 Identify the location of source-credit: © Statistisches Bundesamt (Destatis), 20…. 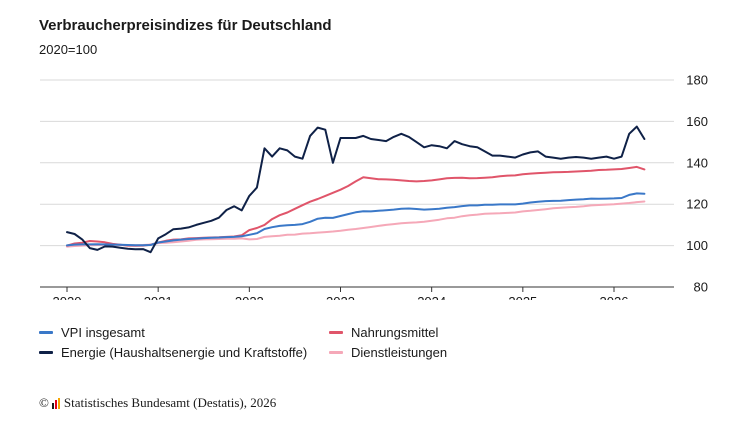
(157, 403).